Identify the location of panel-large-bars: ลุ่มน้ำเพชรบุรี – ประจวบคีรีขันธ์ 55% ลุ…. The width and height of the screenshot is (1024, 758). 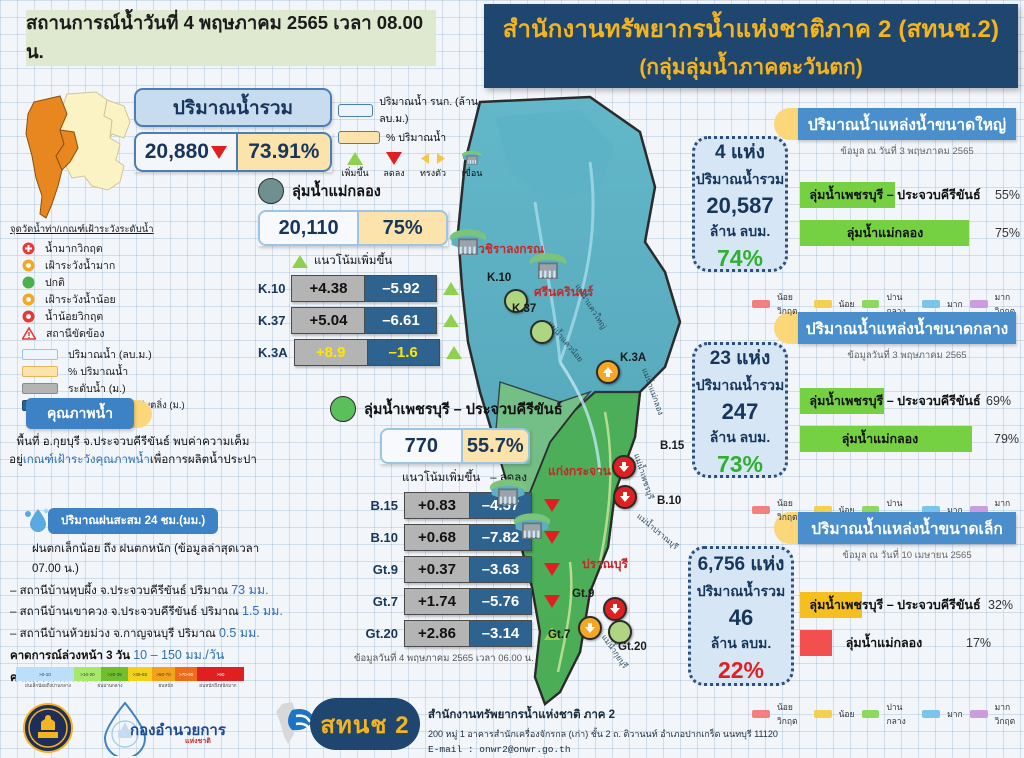
(910, 220).